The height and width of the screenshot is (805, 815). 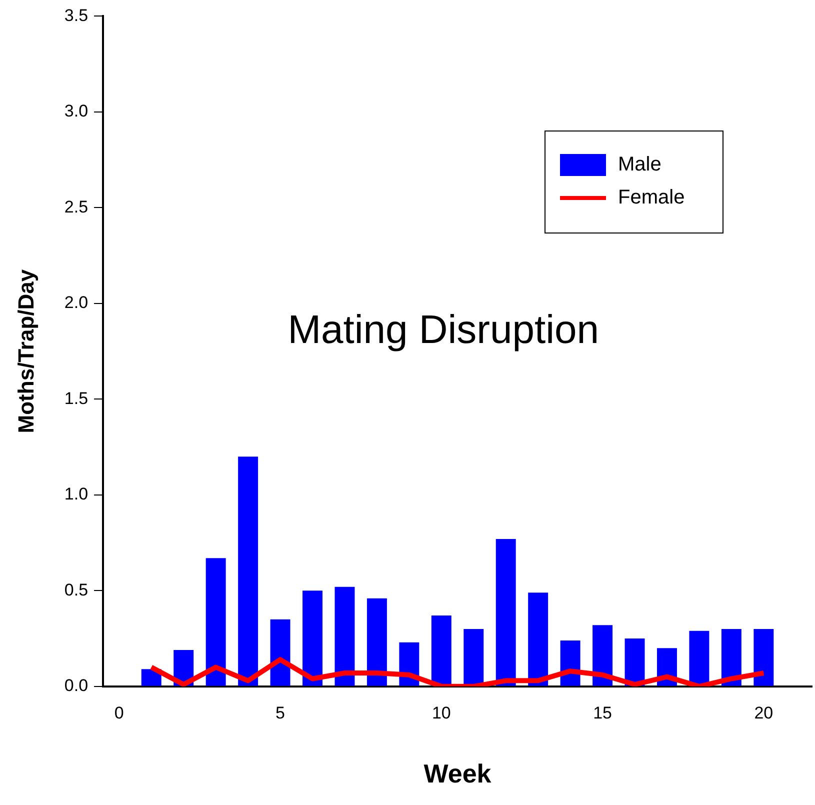 What do you see at coordinates (76, 494) in the screenshot?
I see `y-tick-label: 1.0` at bounding box center [76, 494].